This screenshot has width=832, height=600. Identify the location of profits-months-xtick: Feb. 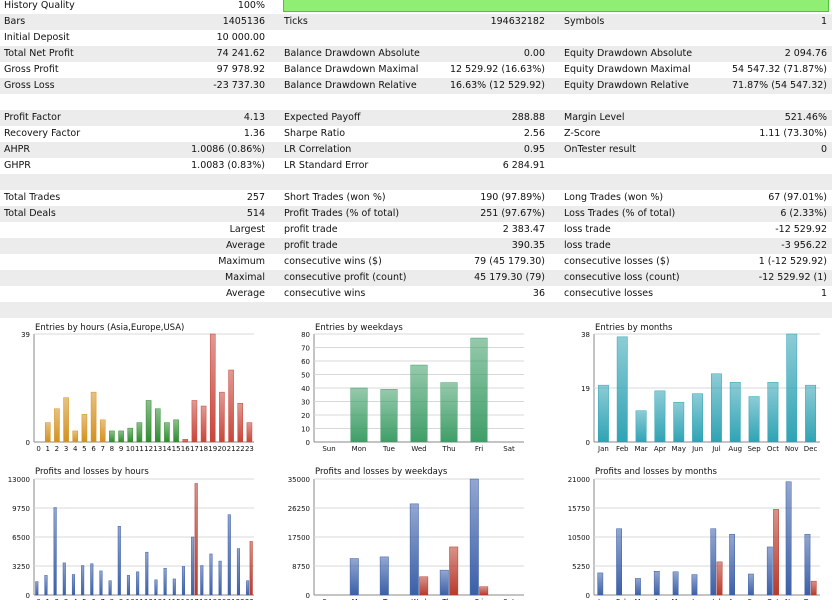
(622, 599).